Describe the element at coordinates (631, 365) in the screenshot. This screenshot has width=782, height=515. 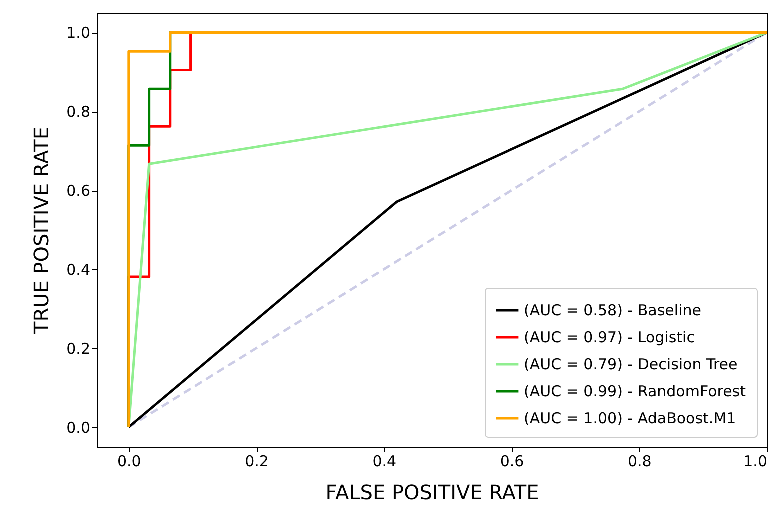
I see `legend-label: (AUC = 0.79) - Decision Tree` at that location.